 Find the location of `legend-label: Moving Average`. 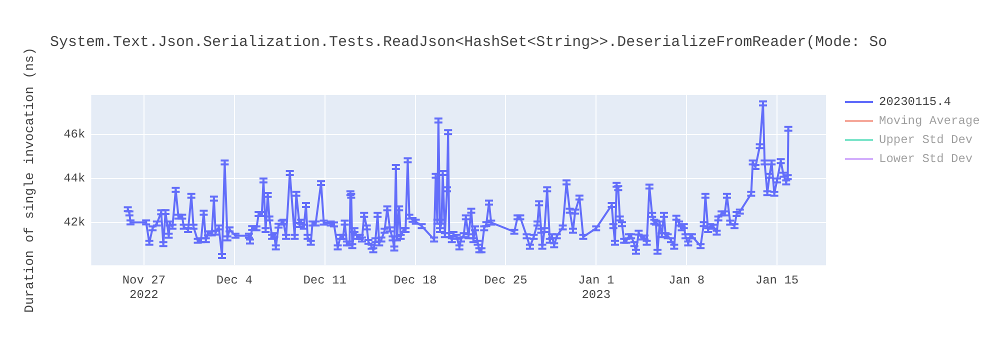

legend-label: Moving Average is located at coordinates (929, 121).